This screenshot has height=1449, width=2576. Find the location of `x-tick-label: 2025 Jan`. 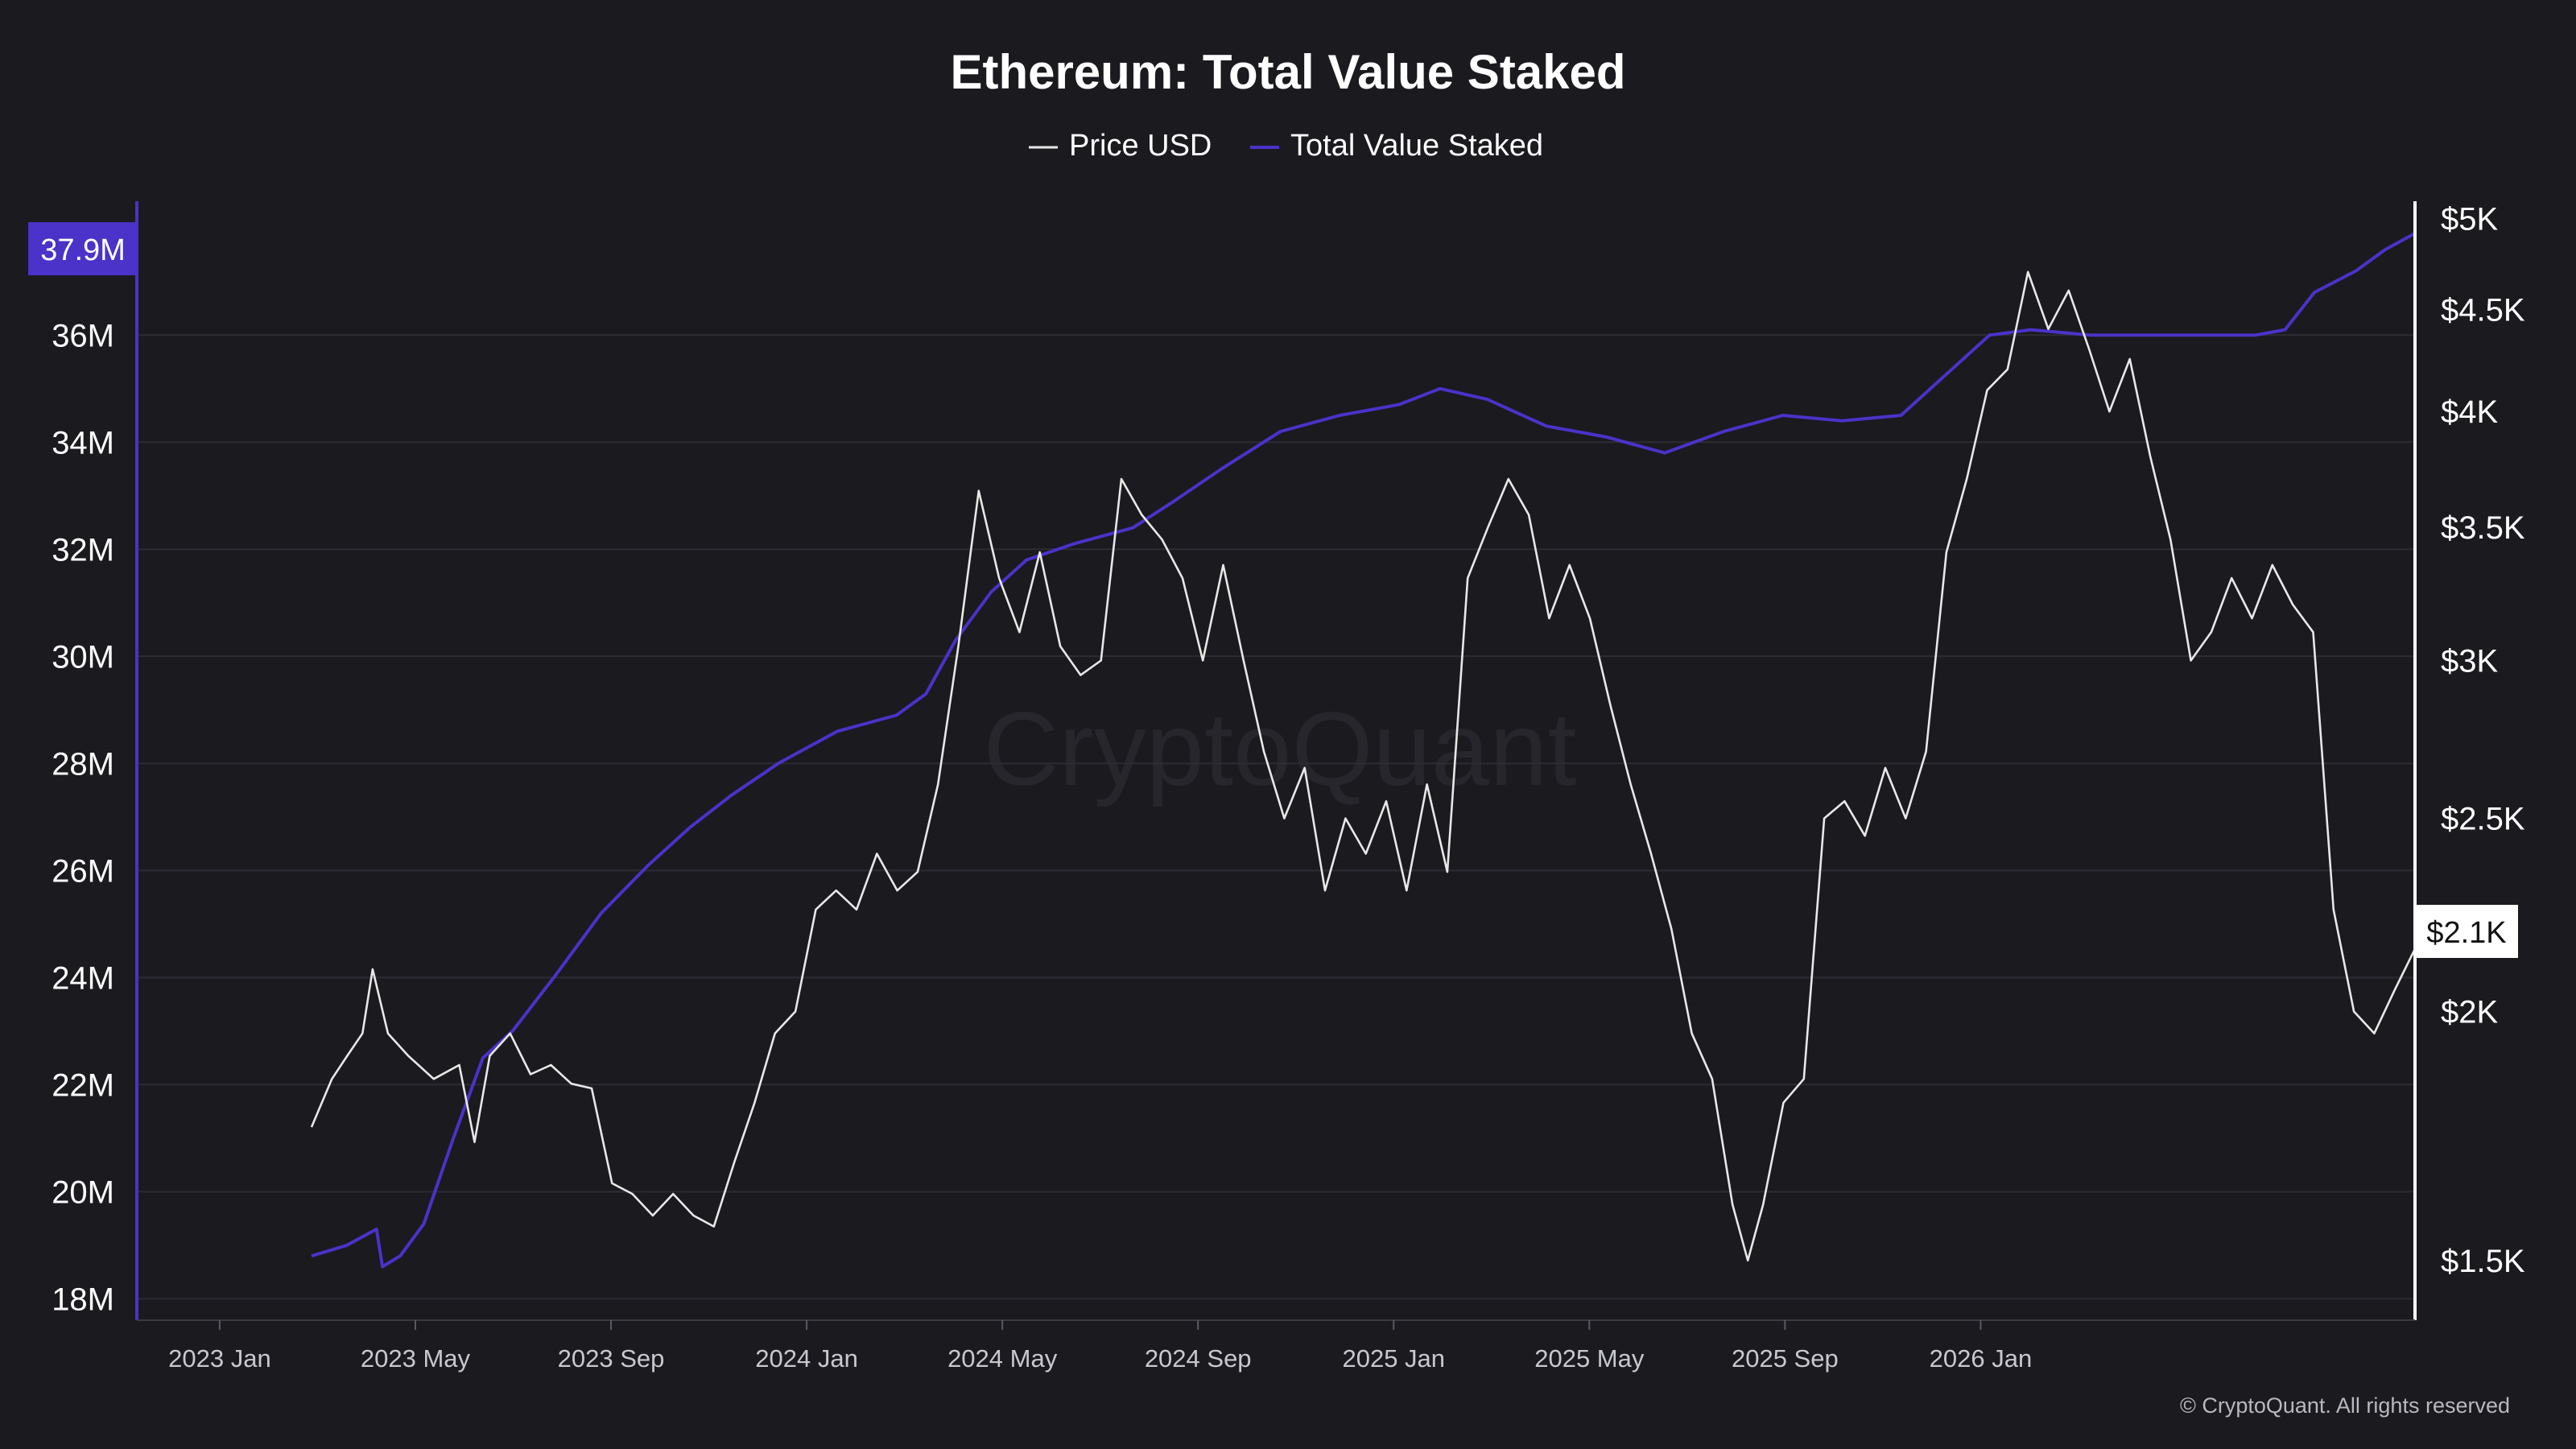

x-tick-label: 2025 Jan is located at coordinates (1393, 1358).